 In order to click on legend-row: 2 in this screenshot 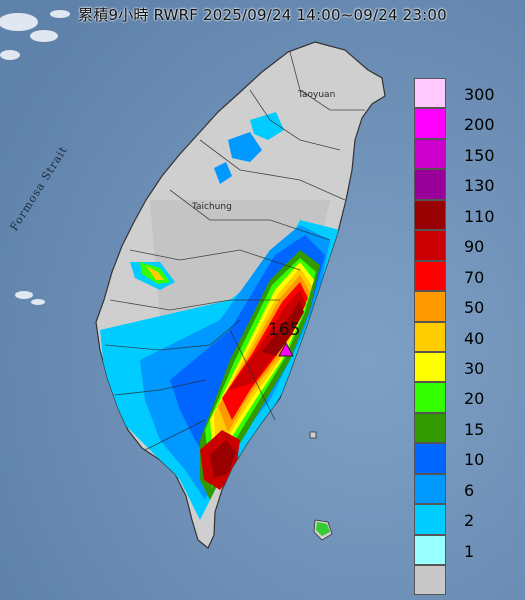, I will do `click(469, 519)`.